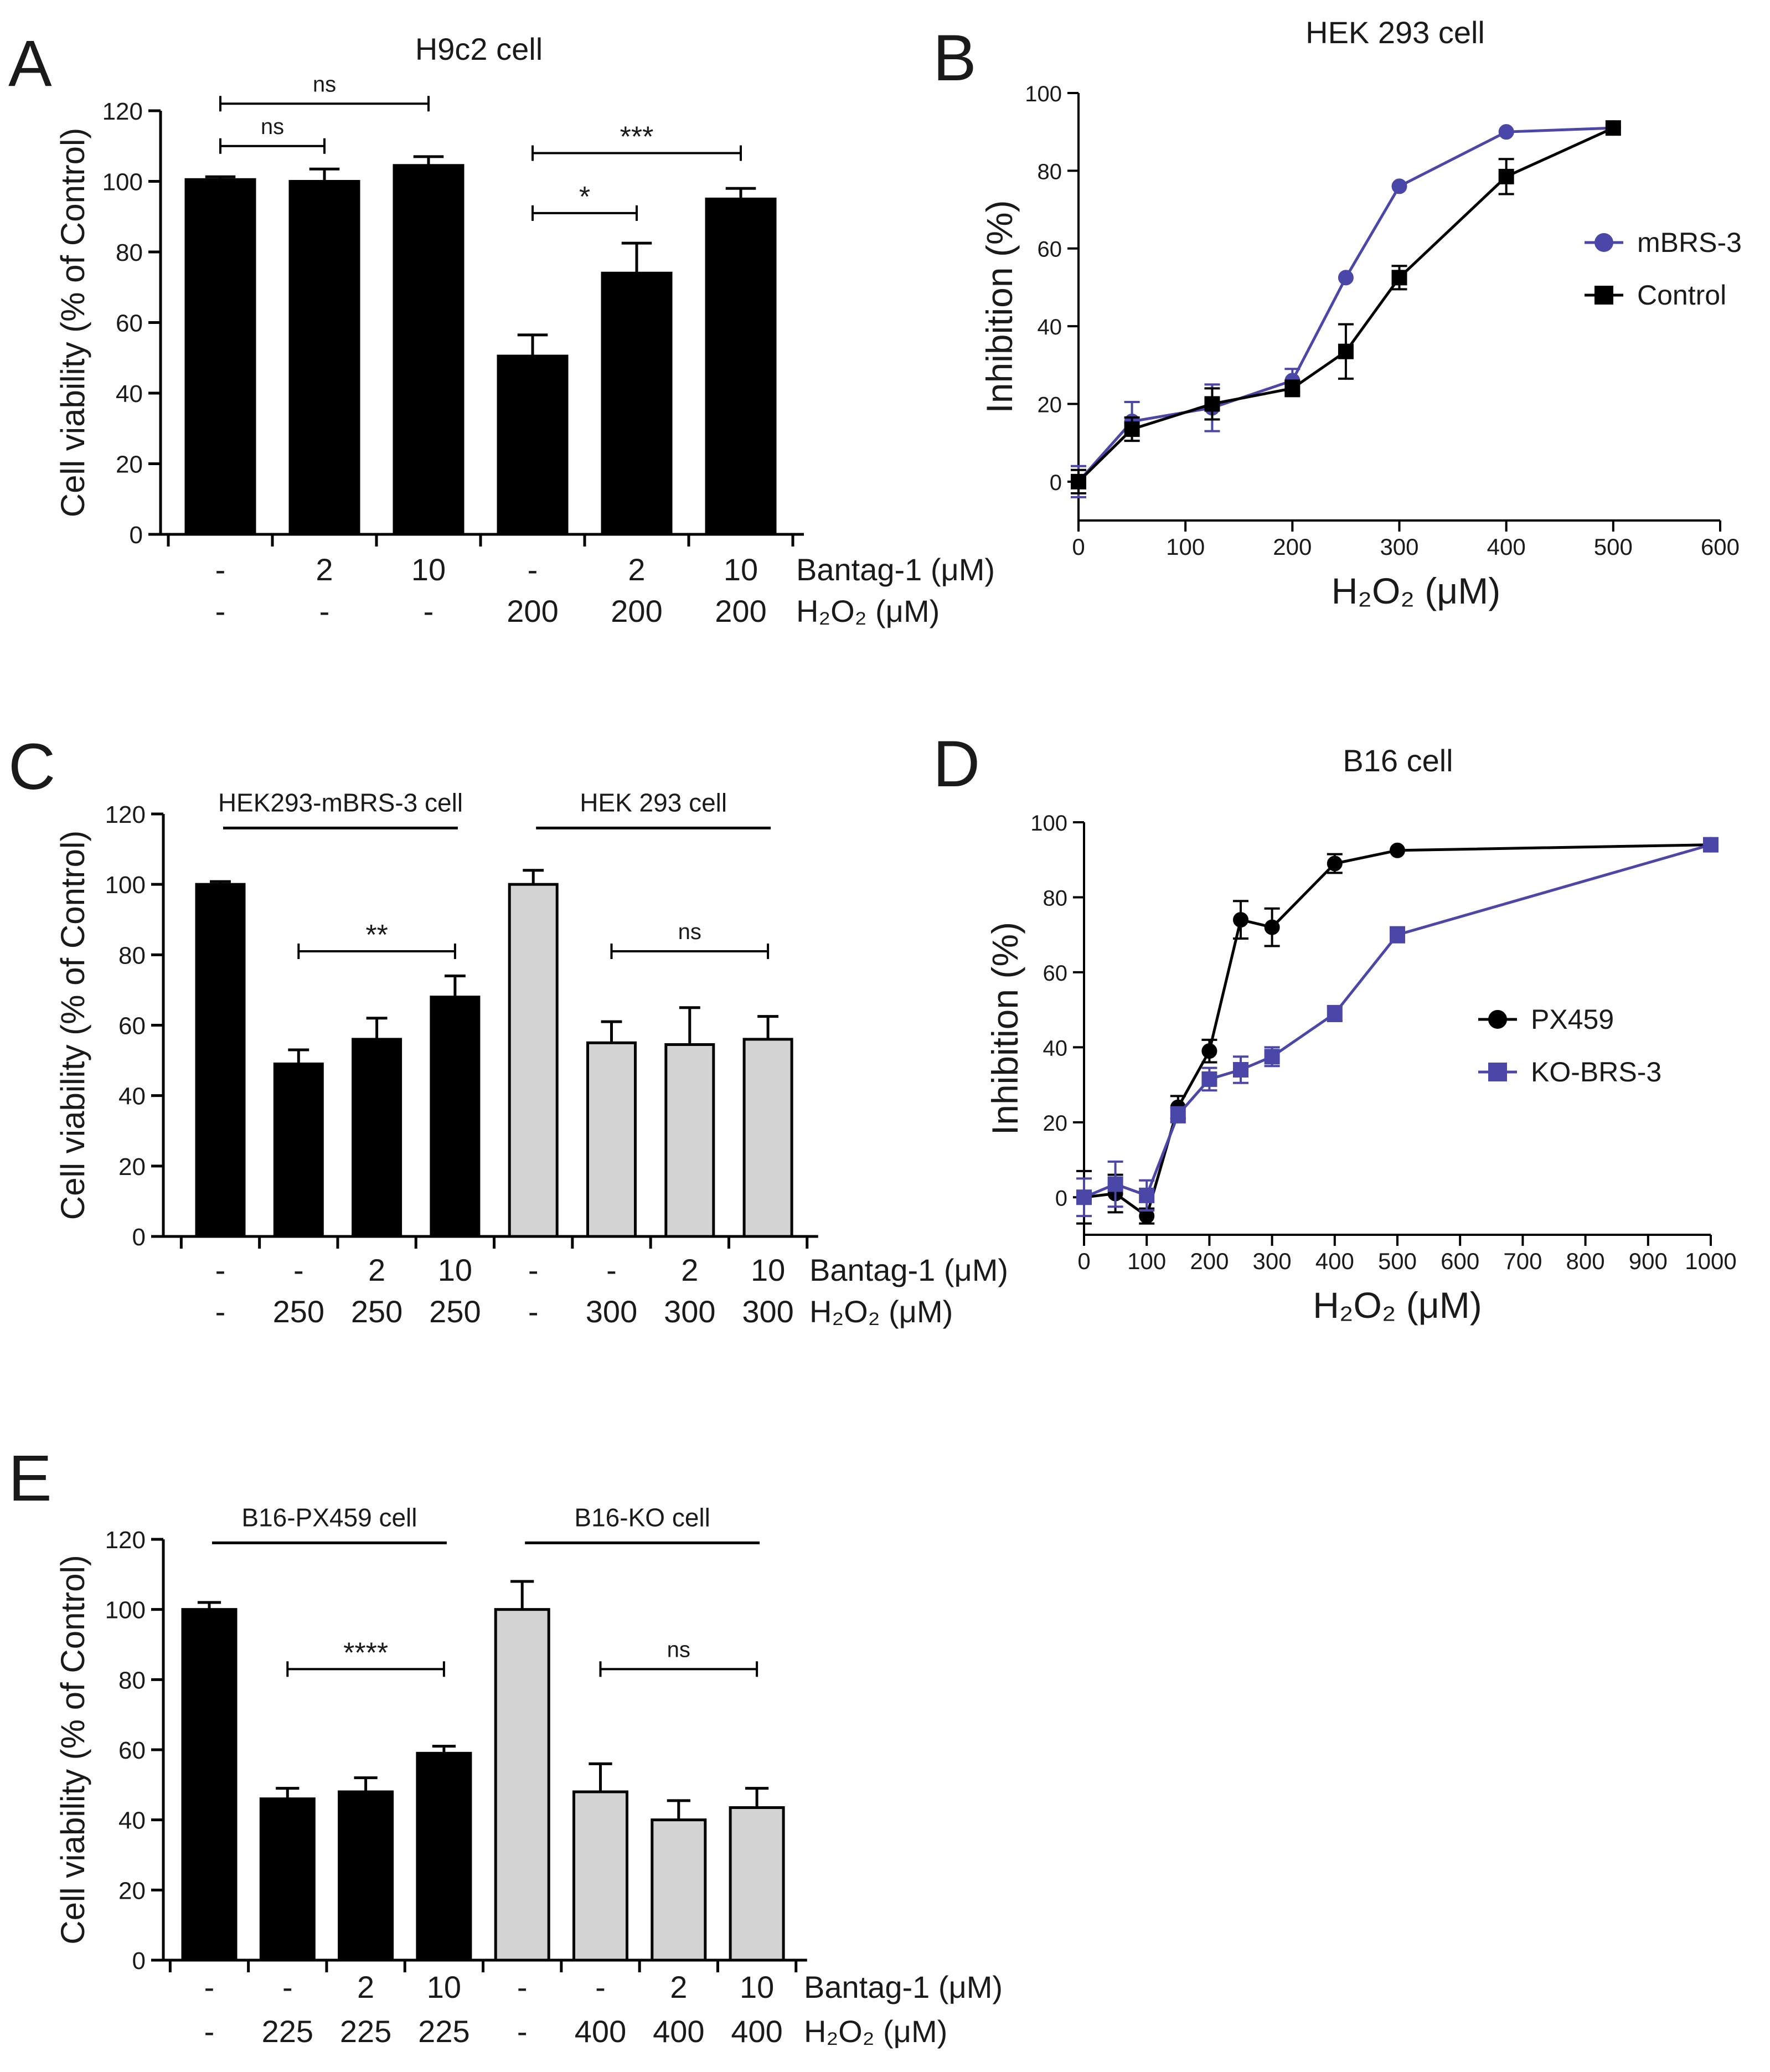 The width and height of the screenshot is (1770, 2072). What do you see at coordinates (653, 802) in the screenshot?
I see `group-label: HEK 293 cell` at bounding box center [653, 802].